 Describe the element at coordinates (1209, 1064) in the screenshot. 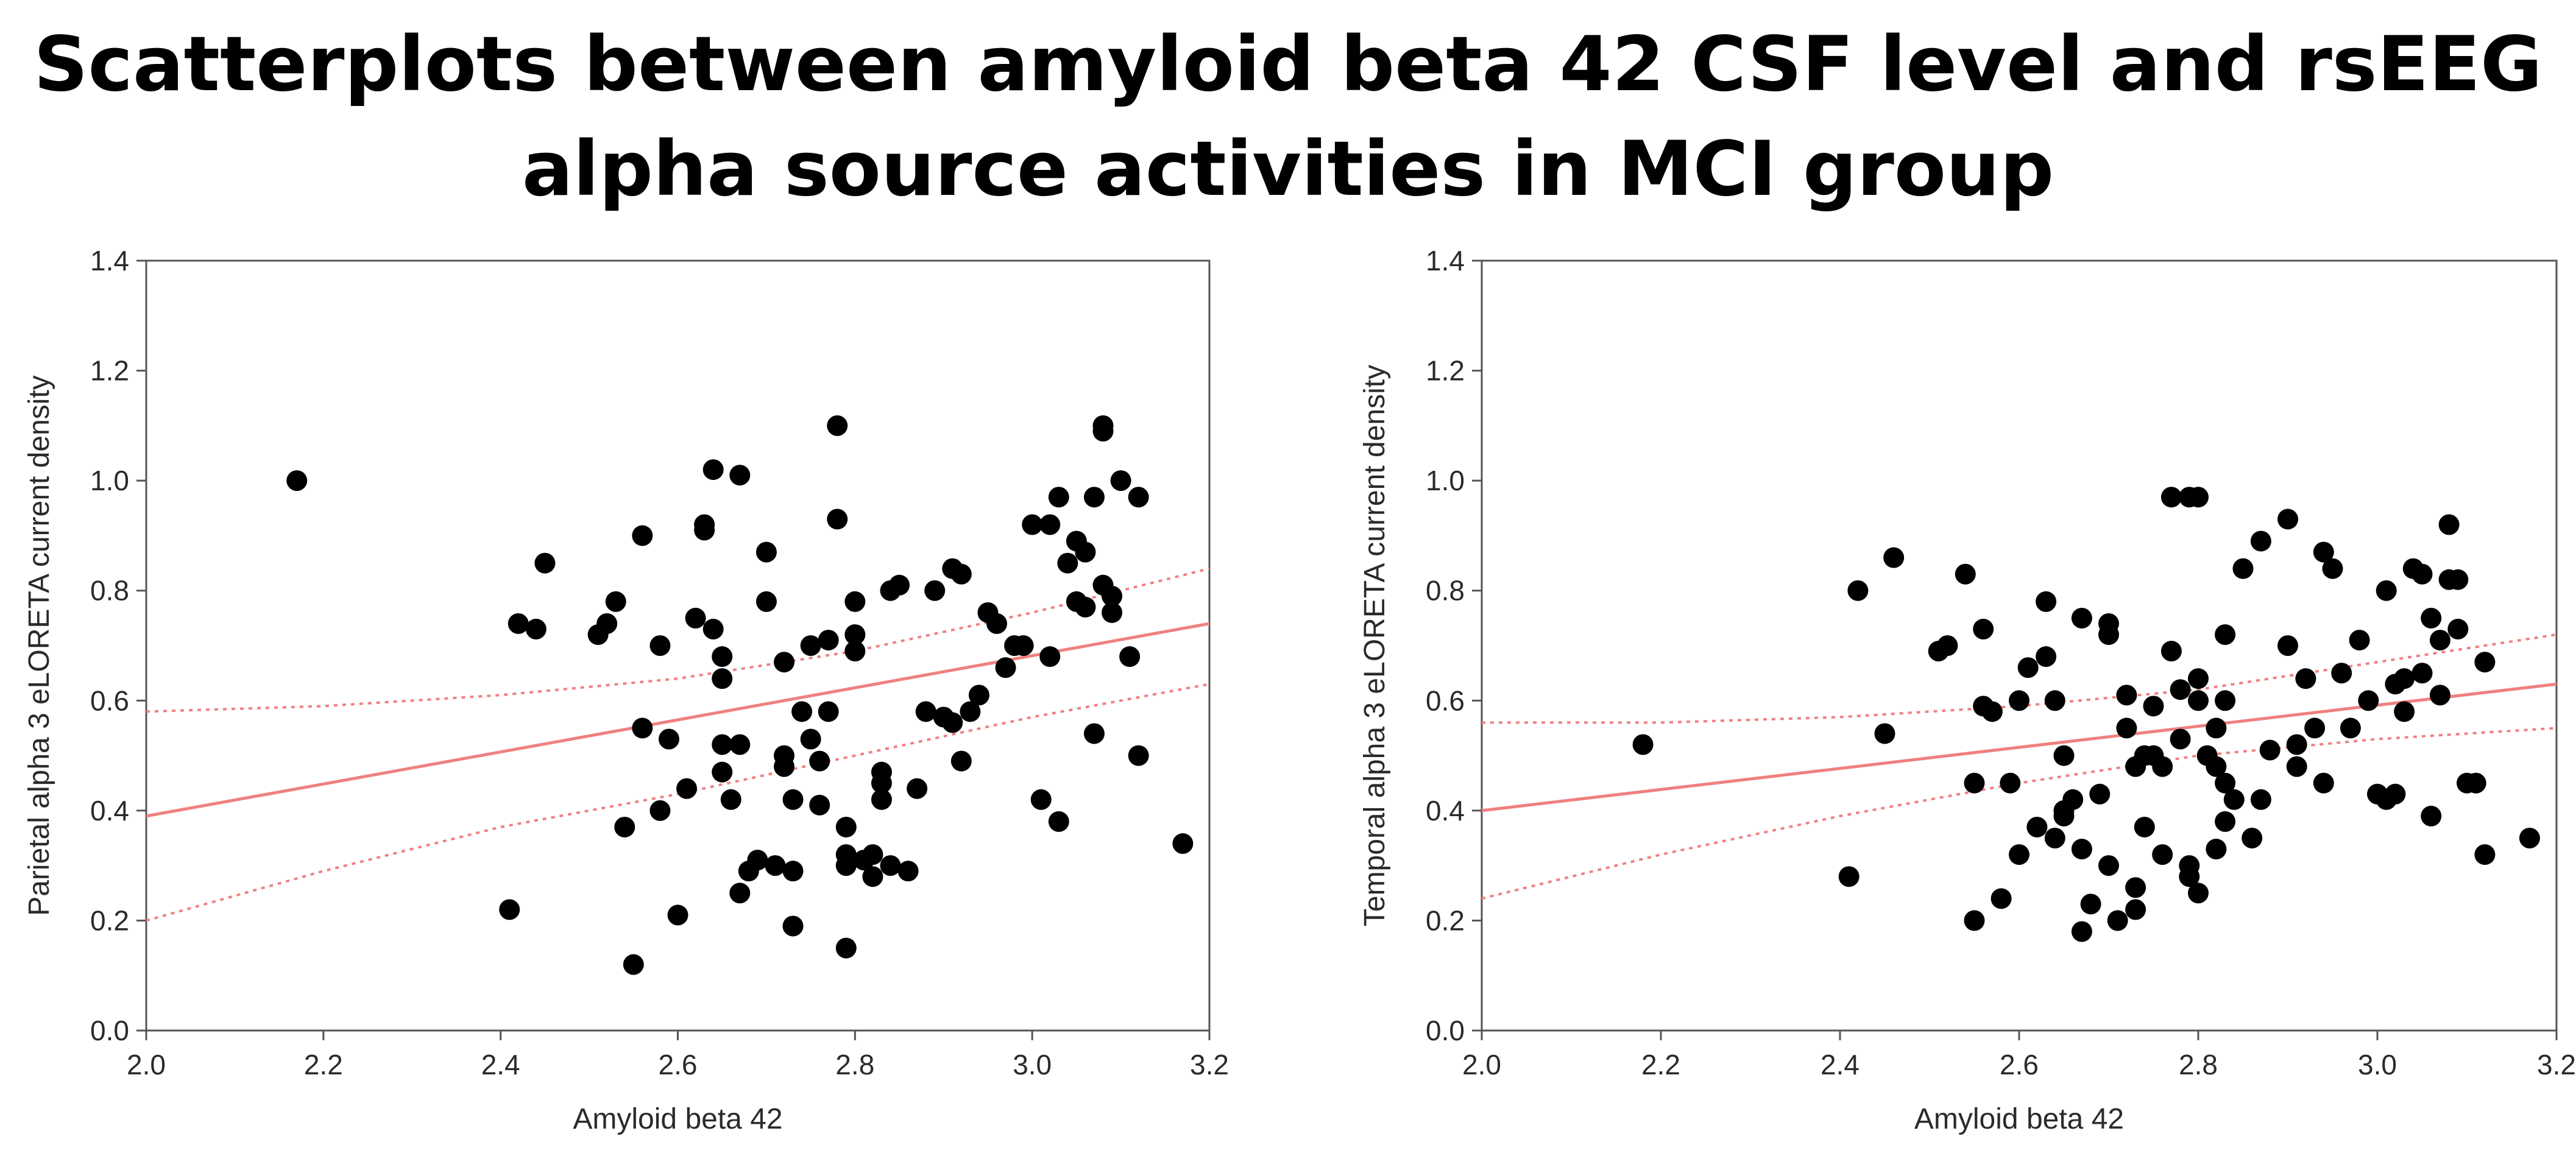

I see `x-tick-label: 3.2` at that location.